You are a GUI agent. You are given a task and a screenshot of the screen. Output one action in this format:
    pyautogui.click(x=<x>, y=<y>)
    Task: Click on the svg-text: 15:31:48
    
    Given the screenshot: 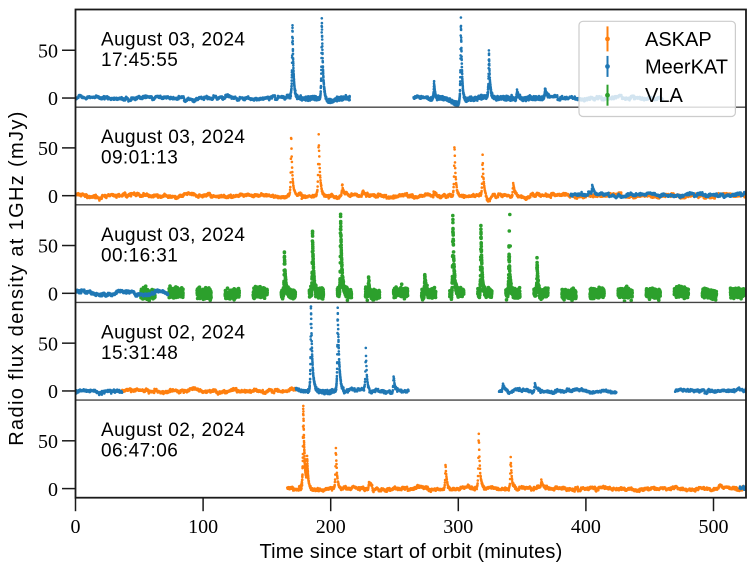 What is the action you would take?
    pyautogui.click(x=139, y=353)
    